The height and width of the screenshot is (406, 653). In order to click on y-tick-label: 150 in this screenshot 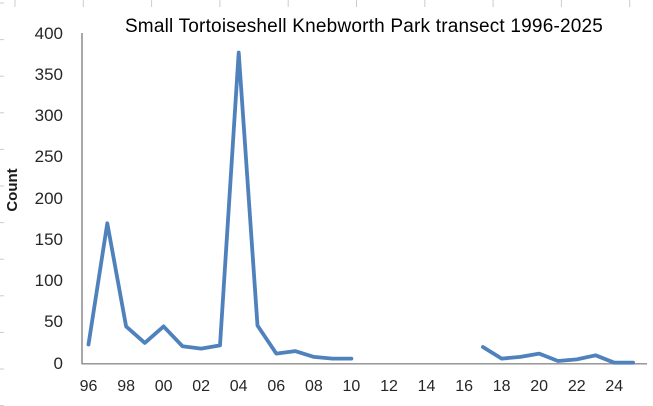, I will do `click(48, 239)`.